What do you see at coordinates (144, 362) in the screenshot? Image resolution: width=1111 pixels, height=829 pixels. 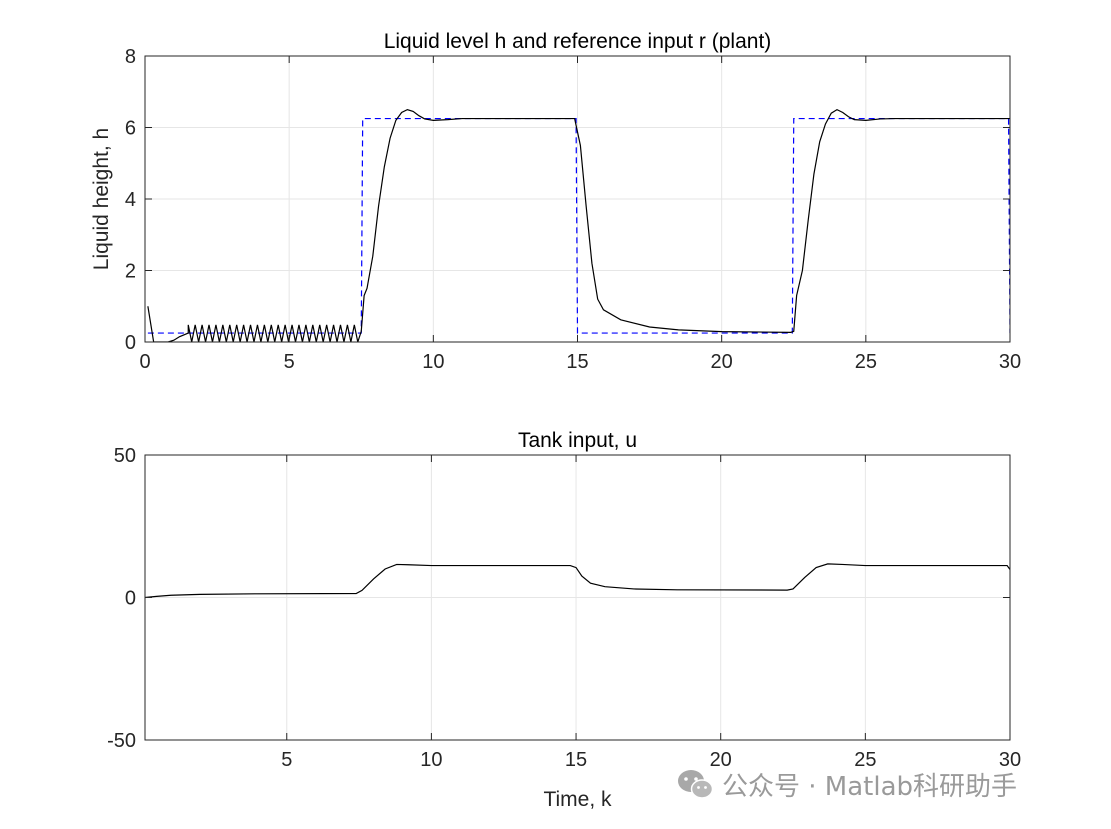 I see `ax1-xtick-label-0: 0` at bounding box center [144, 362].